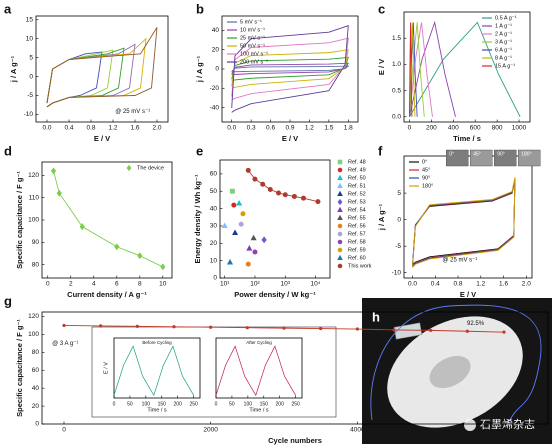 The height and width of the screenshot is (448, 556). Describe the element at coordinates (146, 404) in the screenshot. I see `x-tick-label: 100` at that location.